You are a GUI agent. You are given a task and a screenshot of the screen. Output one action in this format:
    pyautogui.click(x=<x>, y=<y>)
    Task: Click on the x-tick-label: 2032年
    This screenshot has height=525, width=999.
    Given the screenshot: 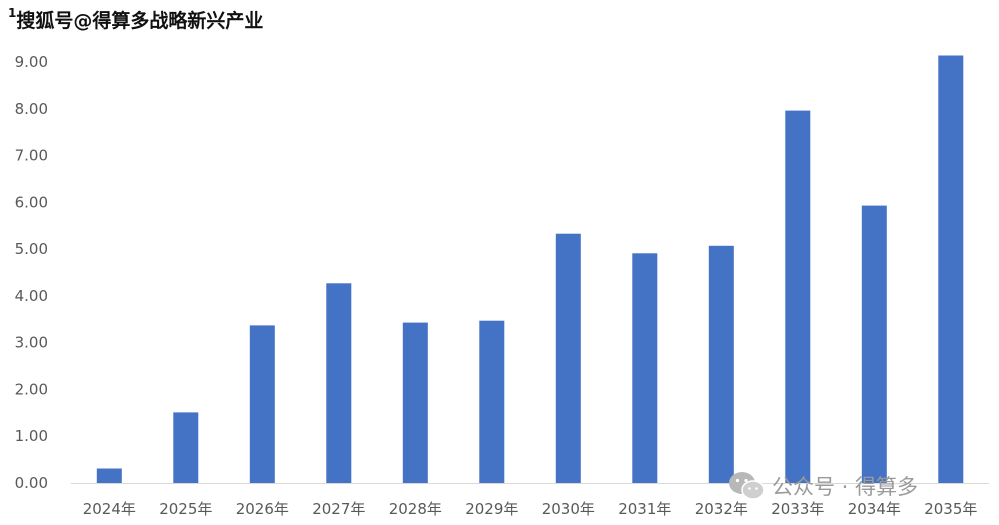 What is the action you would take?
    pyautogui.click(x=721, y=509)
    